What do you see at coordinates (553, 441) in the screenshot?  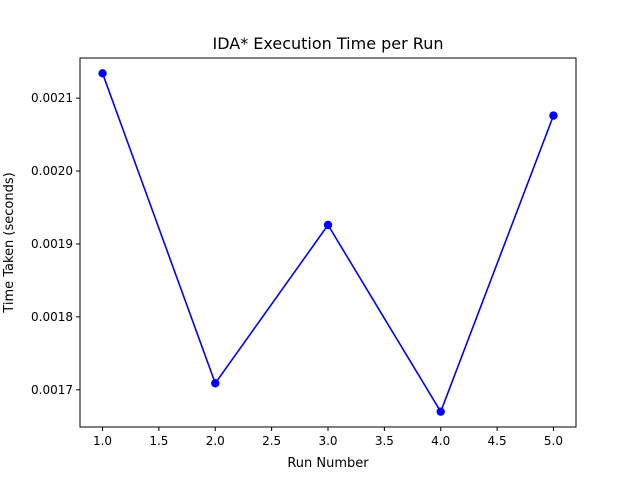 I see `x-tick-label: 5.0` at bounding box center [553, 441].